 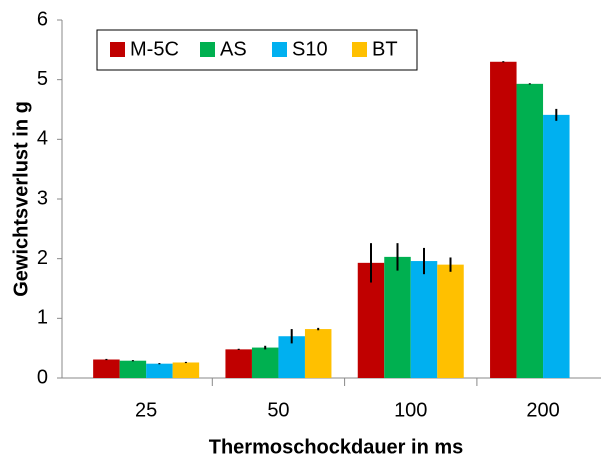 What do you see at coordinates (385, 49) in the screenshot?
I see `legend-label: BT` at bounding box center [385, 49].